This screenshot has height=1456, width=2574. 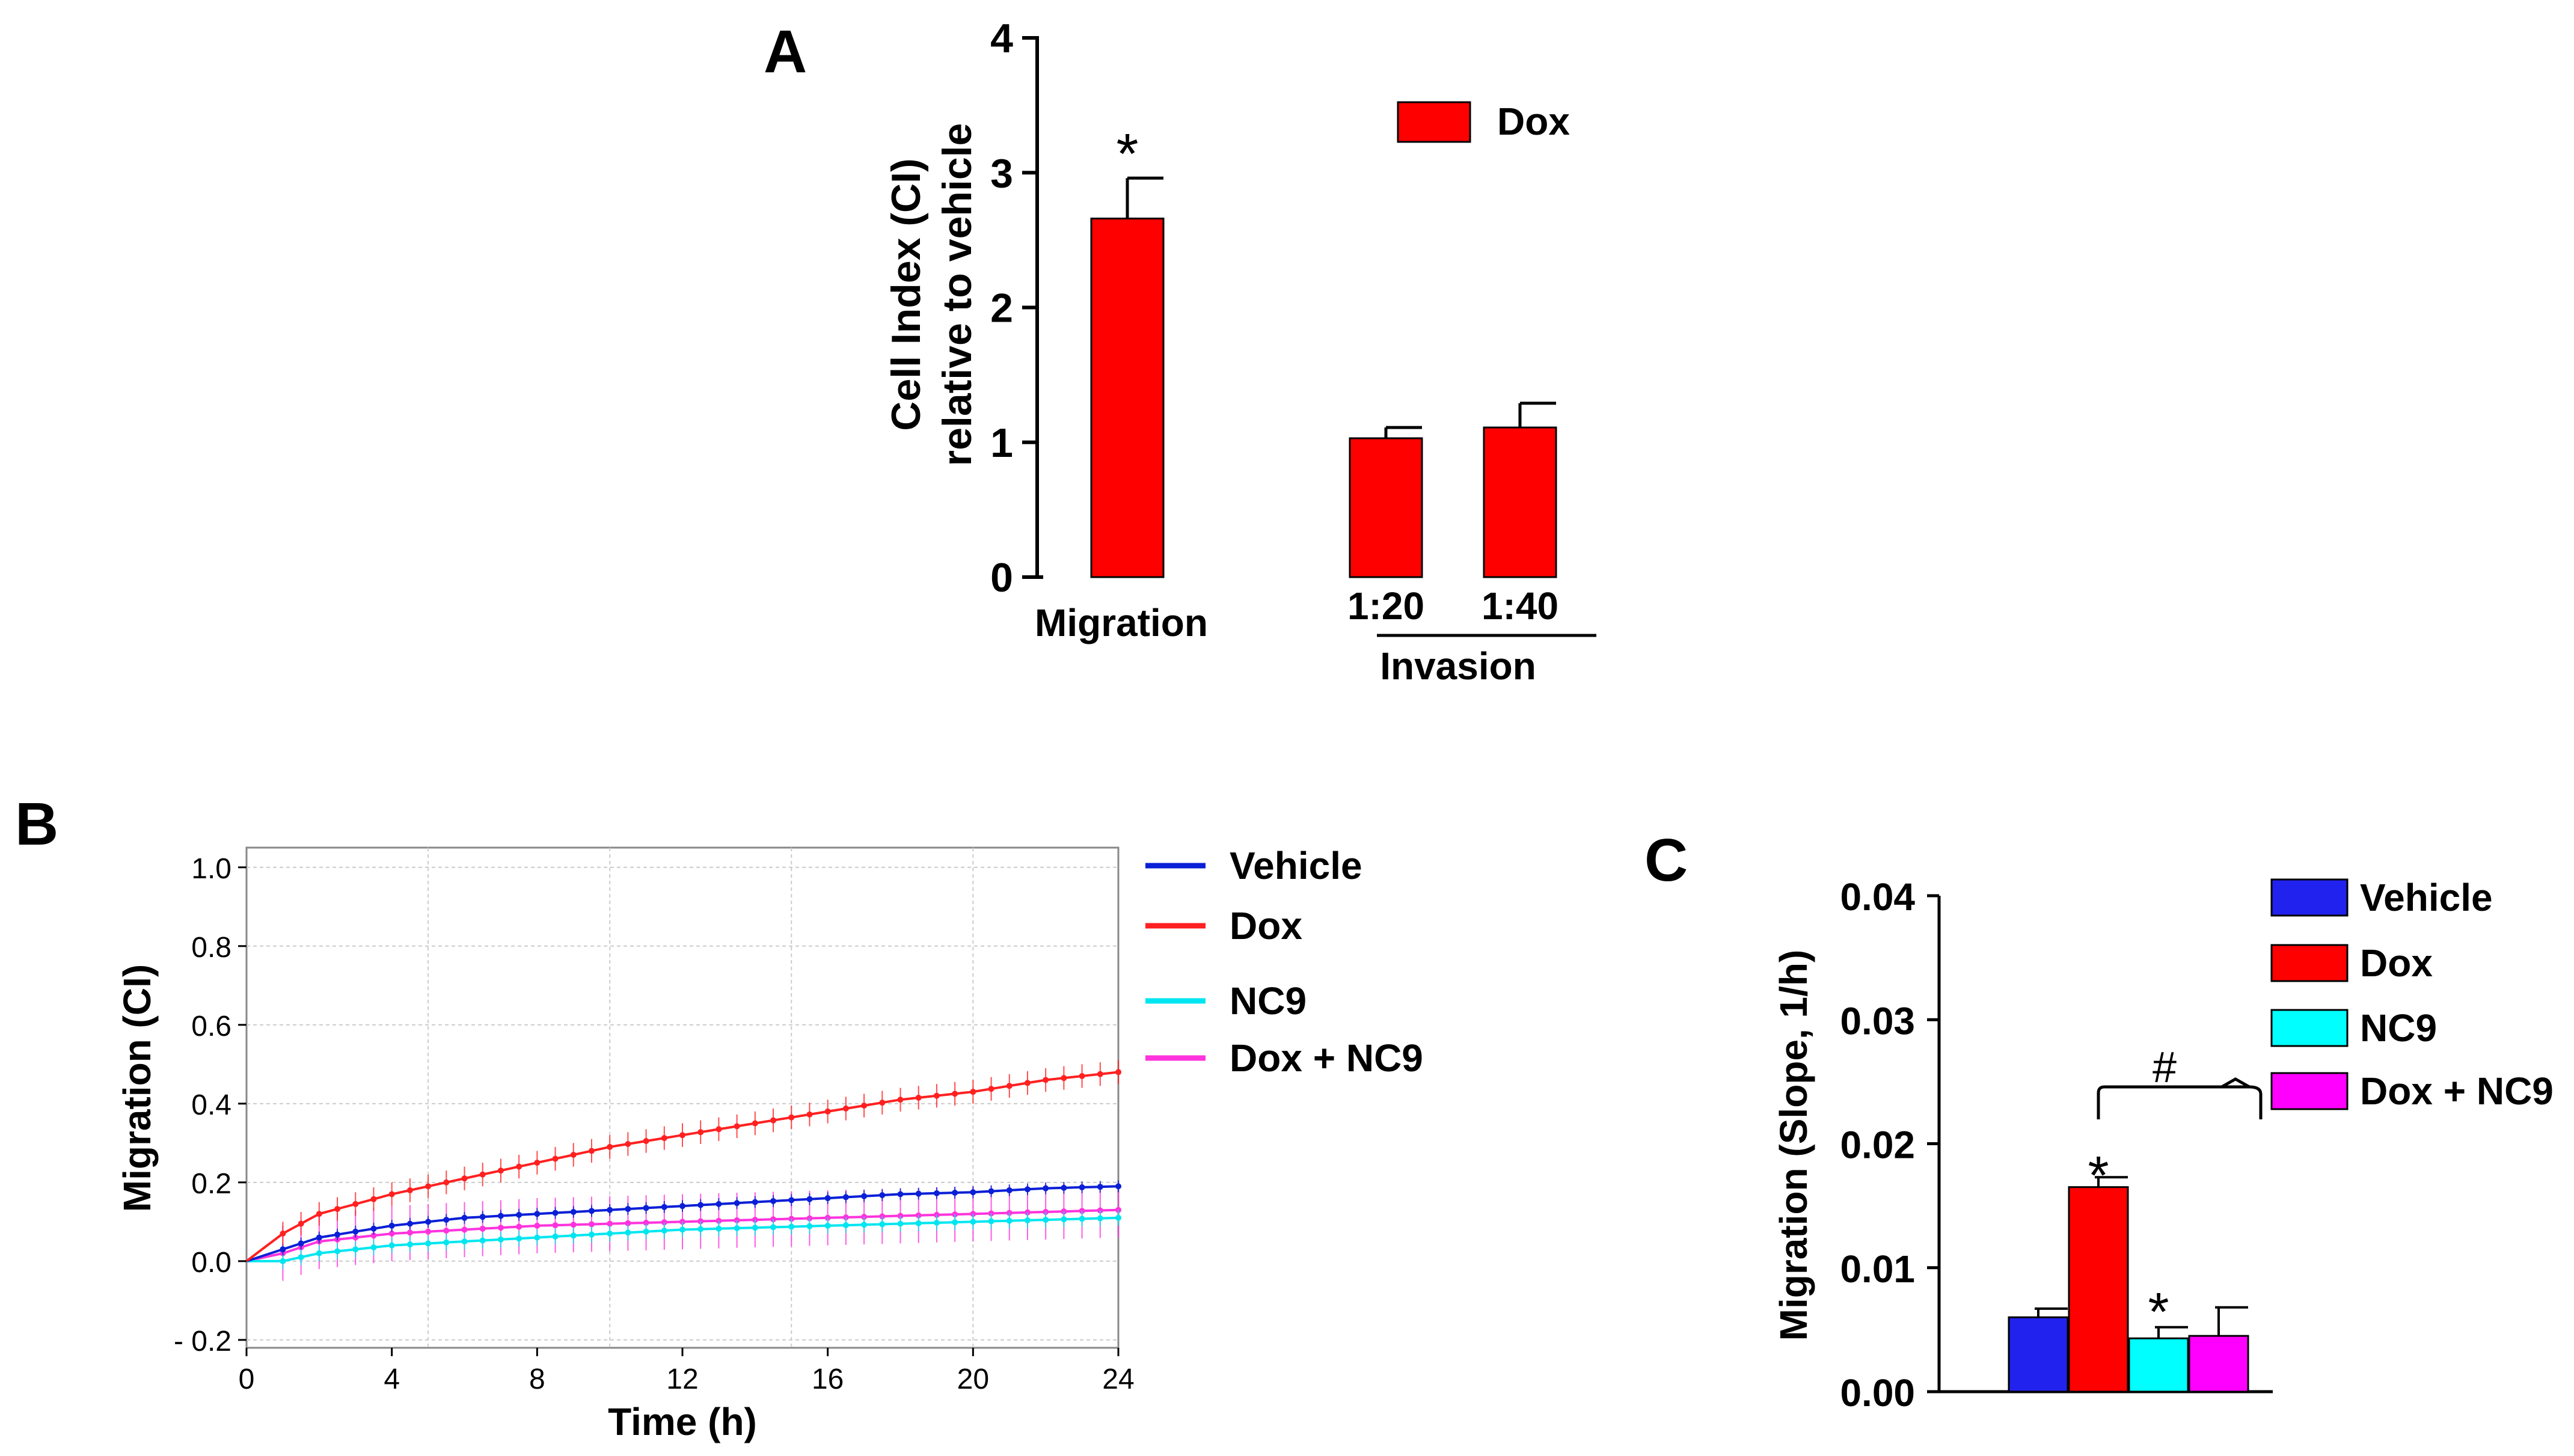 What do you see at coordinates (1001, 309) in the screenshot?
I see `panel-a-y-tick-label: 2` at bounding box center [1001, 309].